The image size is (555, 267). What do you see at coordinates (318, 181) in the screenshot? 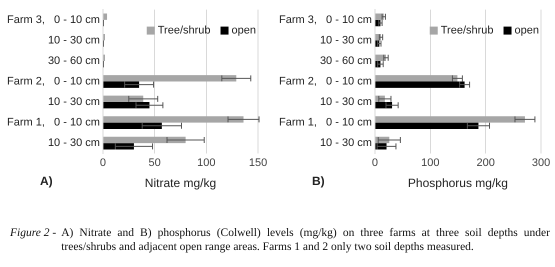
I see `text: B)` at bounding box center [318, 181].